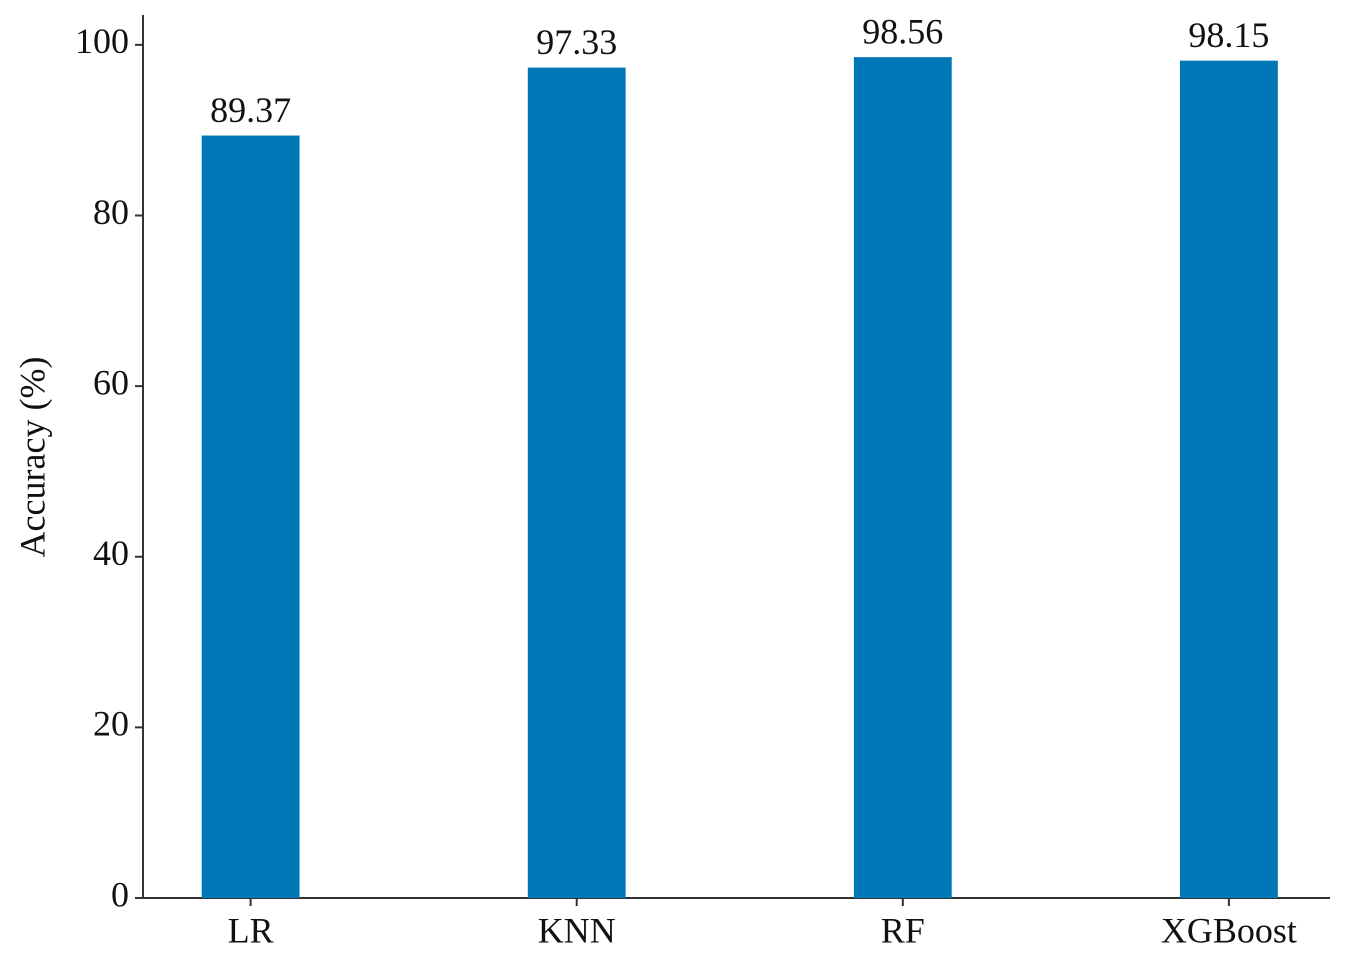 The height and width of the screenshot is (966, 1351). I want to click on y-tick-label: 20, so click(111, 724).